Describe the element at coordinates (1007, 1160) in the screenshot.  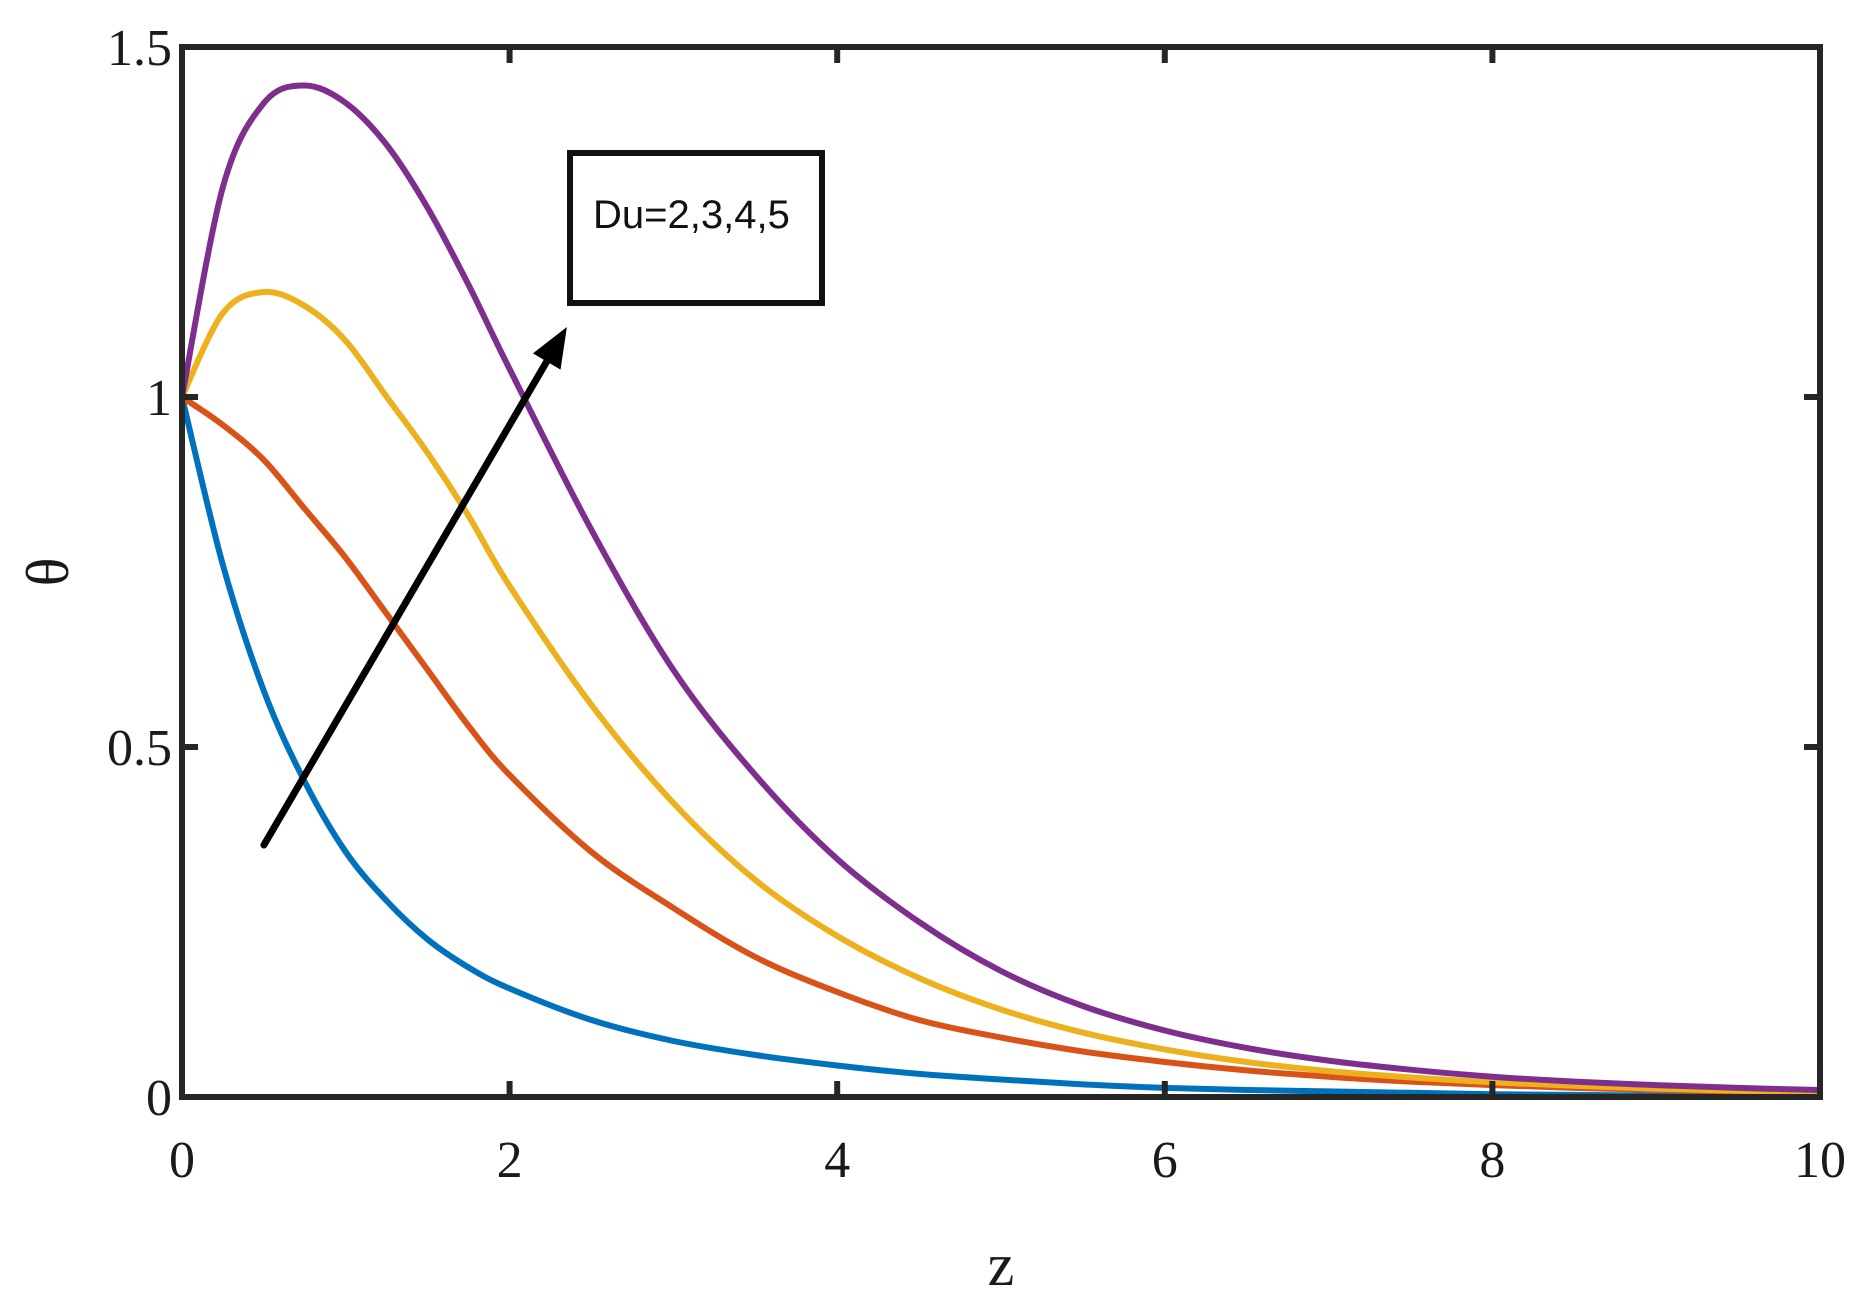
I see `x-tick-labels: 0 2 4 6 8 10` at that location.